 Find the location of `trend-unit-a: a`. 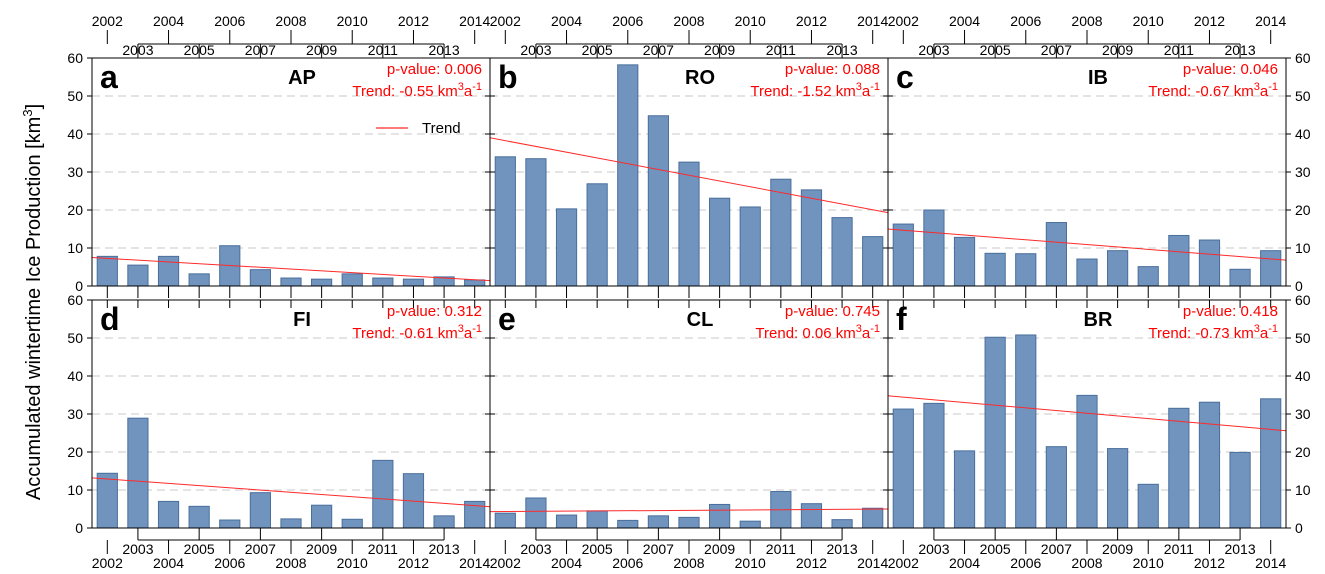

trend-unit-a: a is located at coordinates (1264, 91).